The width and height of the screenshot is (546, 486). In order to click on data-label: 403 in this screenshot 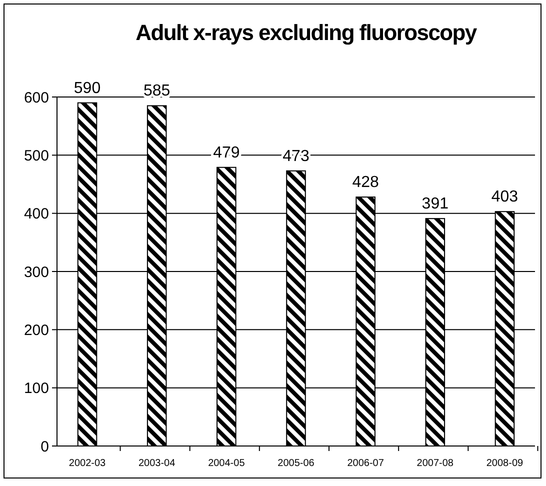, I will do `click(504, 197)`.